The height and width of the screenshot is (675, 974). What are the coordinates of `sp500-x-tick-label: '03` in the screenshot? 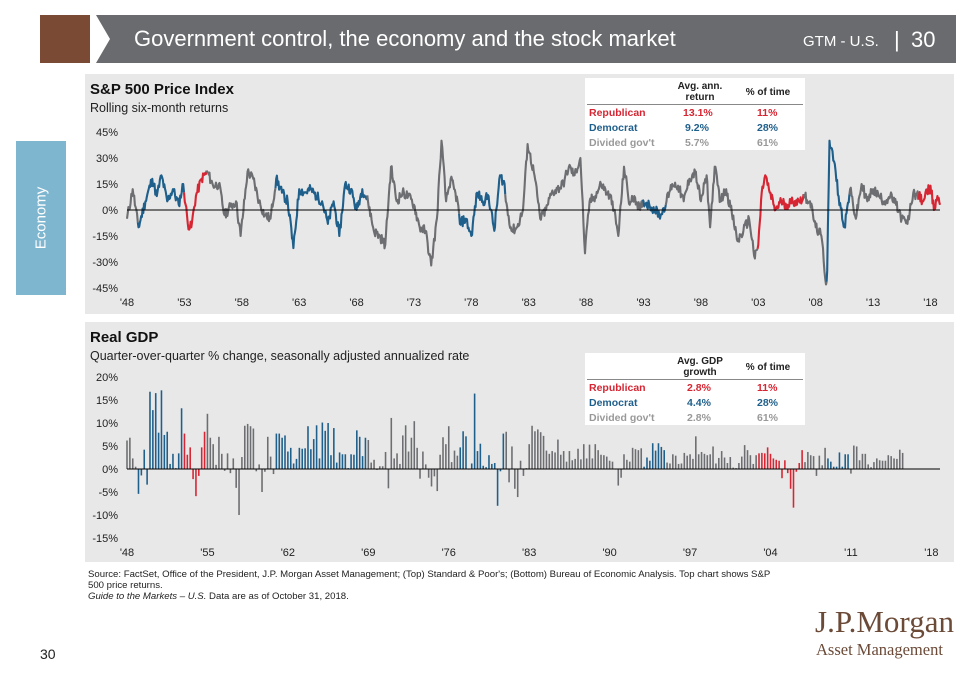 It's located at (758, 303).